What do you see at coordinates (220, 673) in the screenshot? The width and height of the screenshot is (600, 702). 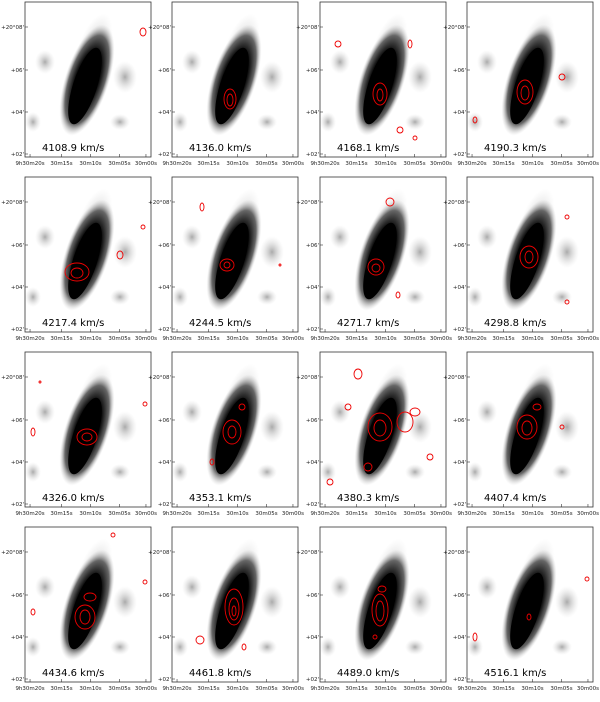 I see `velocity-label: 4461.8 km/s` at bounding box center [220, 673].